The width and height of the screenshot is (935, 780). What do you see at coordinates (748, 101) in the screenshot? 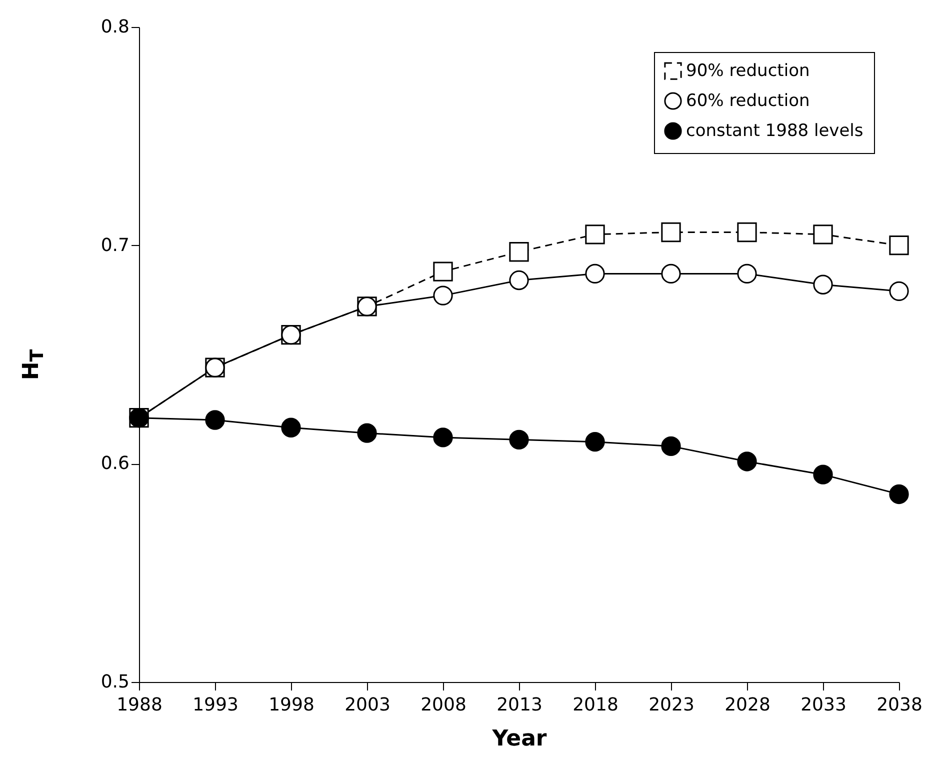
I see `legend-label: 60% reduction` at bounding box center [748, 101].